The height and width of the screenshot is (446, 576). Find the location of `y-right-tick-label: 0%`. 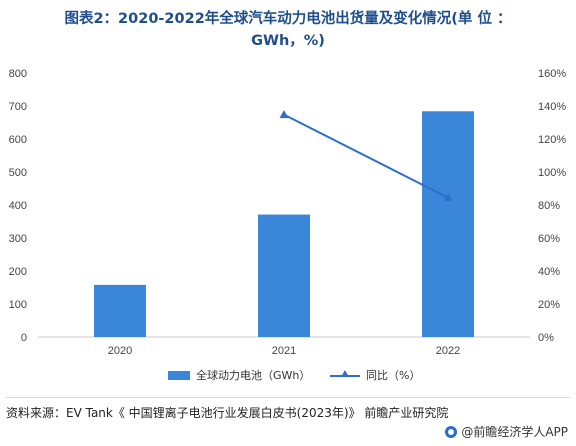

y-right-tick-label: 0% is located at coordinates (546, 338).